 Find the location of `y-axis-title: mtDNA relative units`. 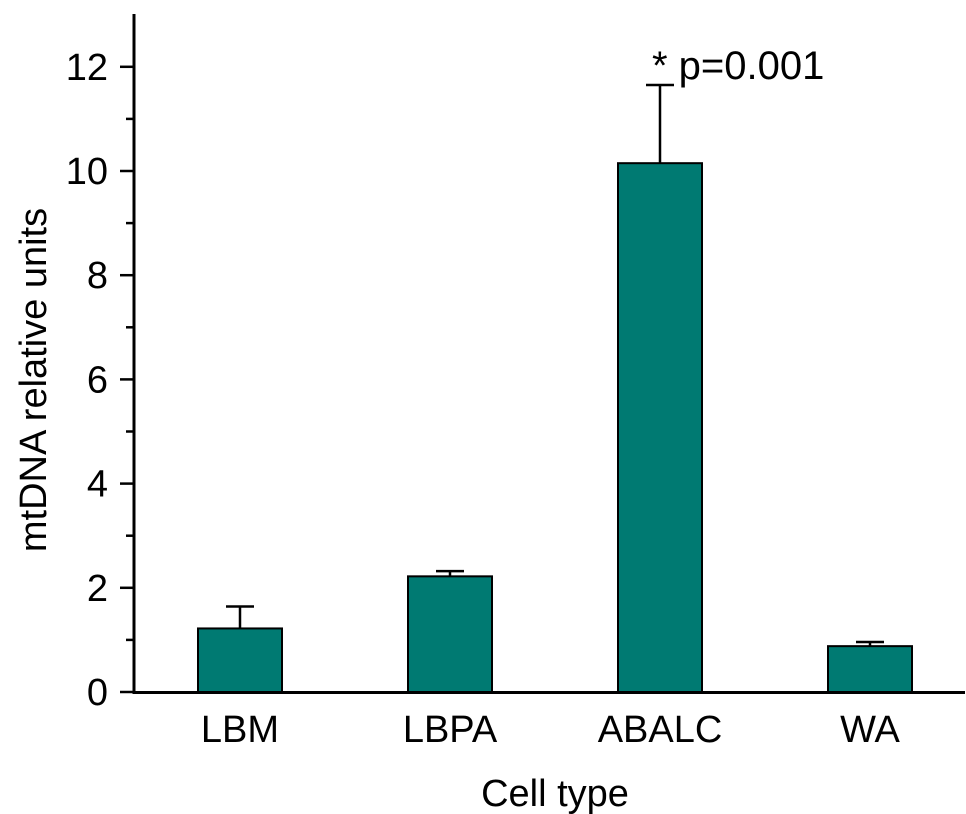

y-axis-title: mtDNA relative units is located at coordinates (34, 380).